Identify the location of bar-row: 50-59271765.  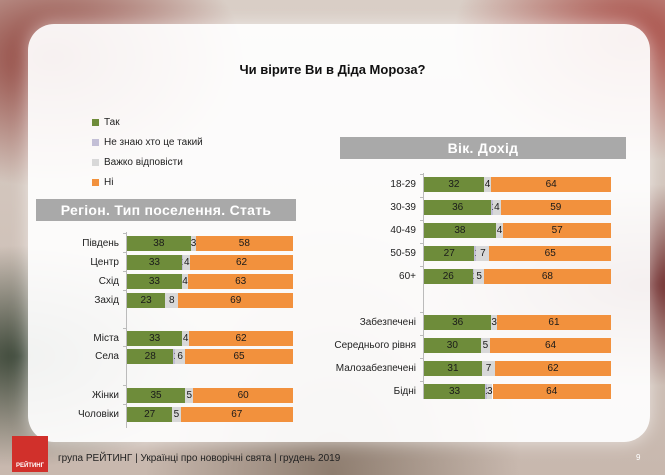
(500, 253).